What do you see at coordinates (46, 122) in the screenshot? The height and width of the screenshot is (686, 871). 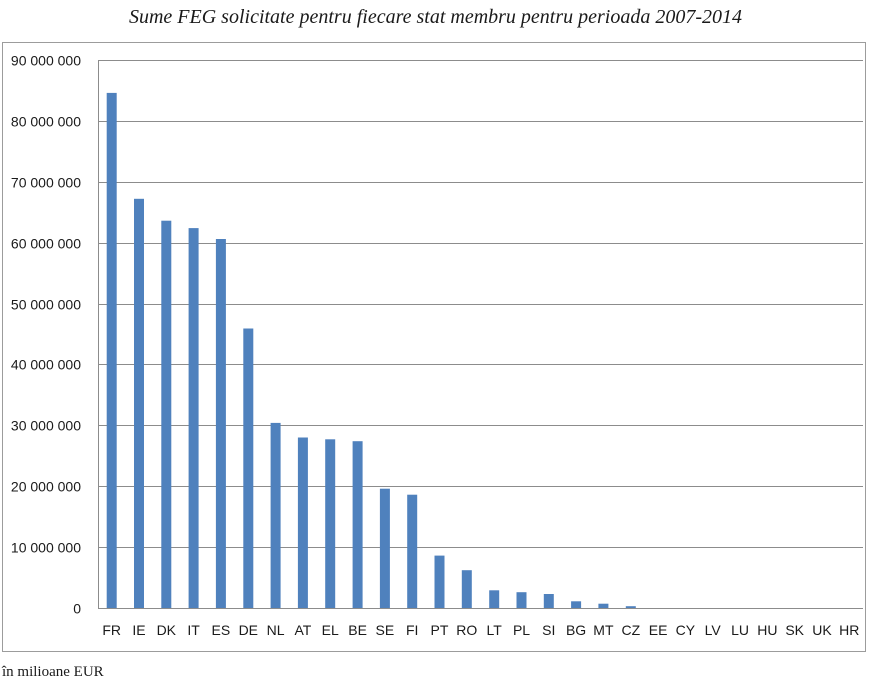 I see `y-tick-label: 80 000 000` at bounding box center [46, 122].